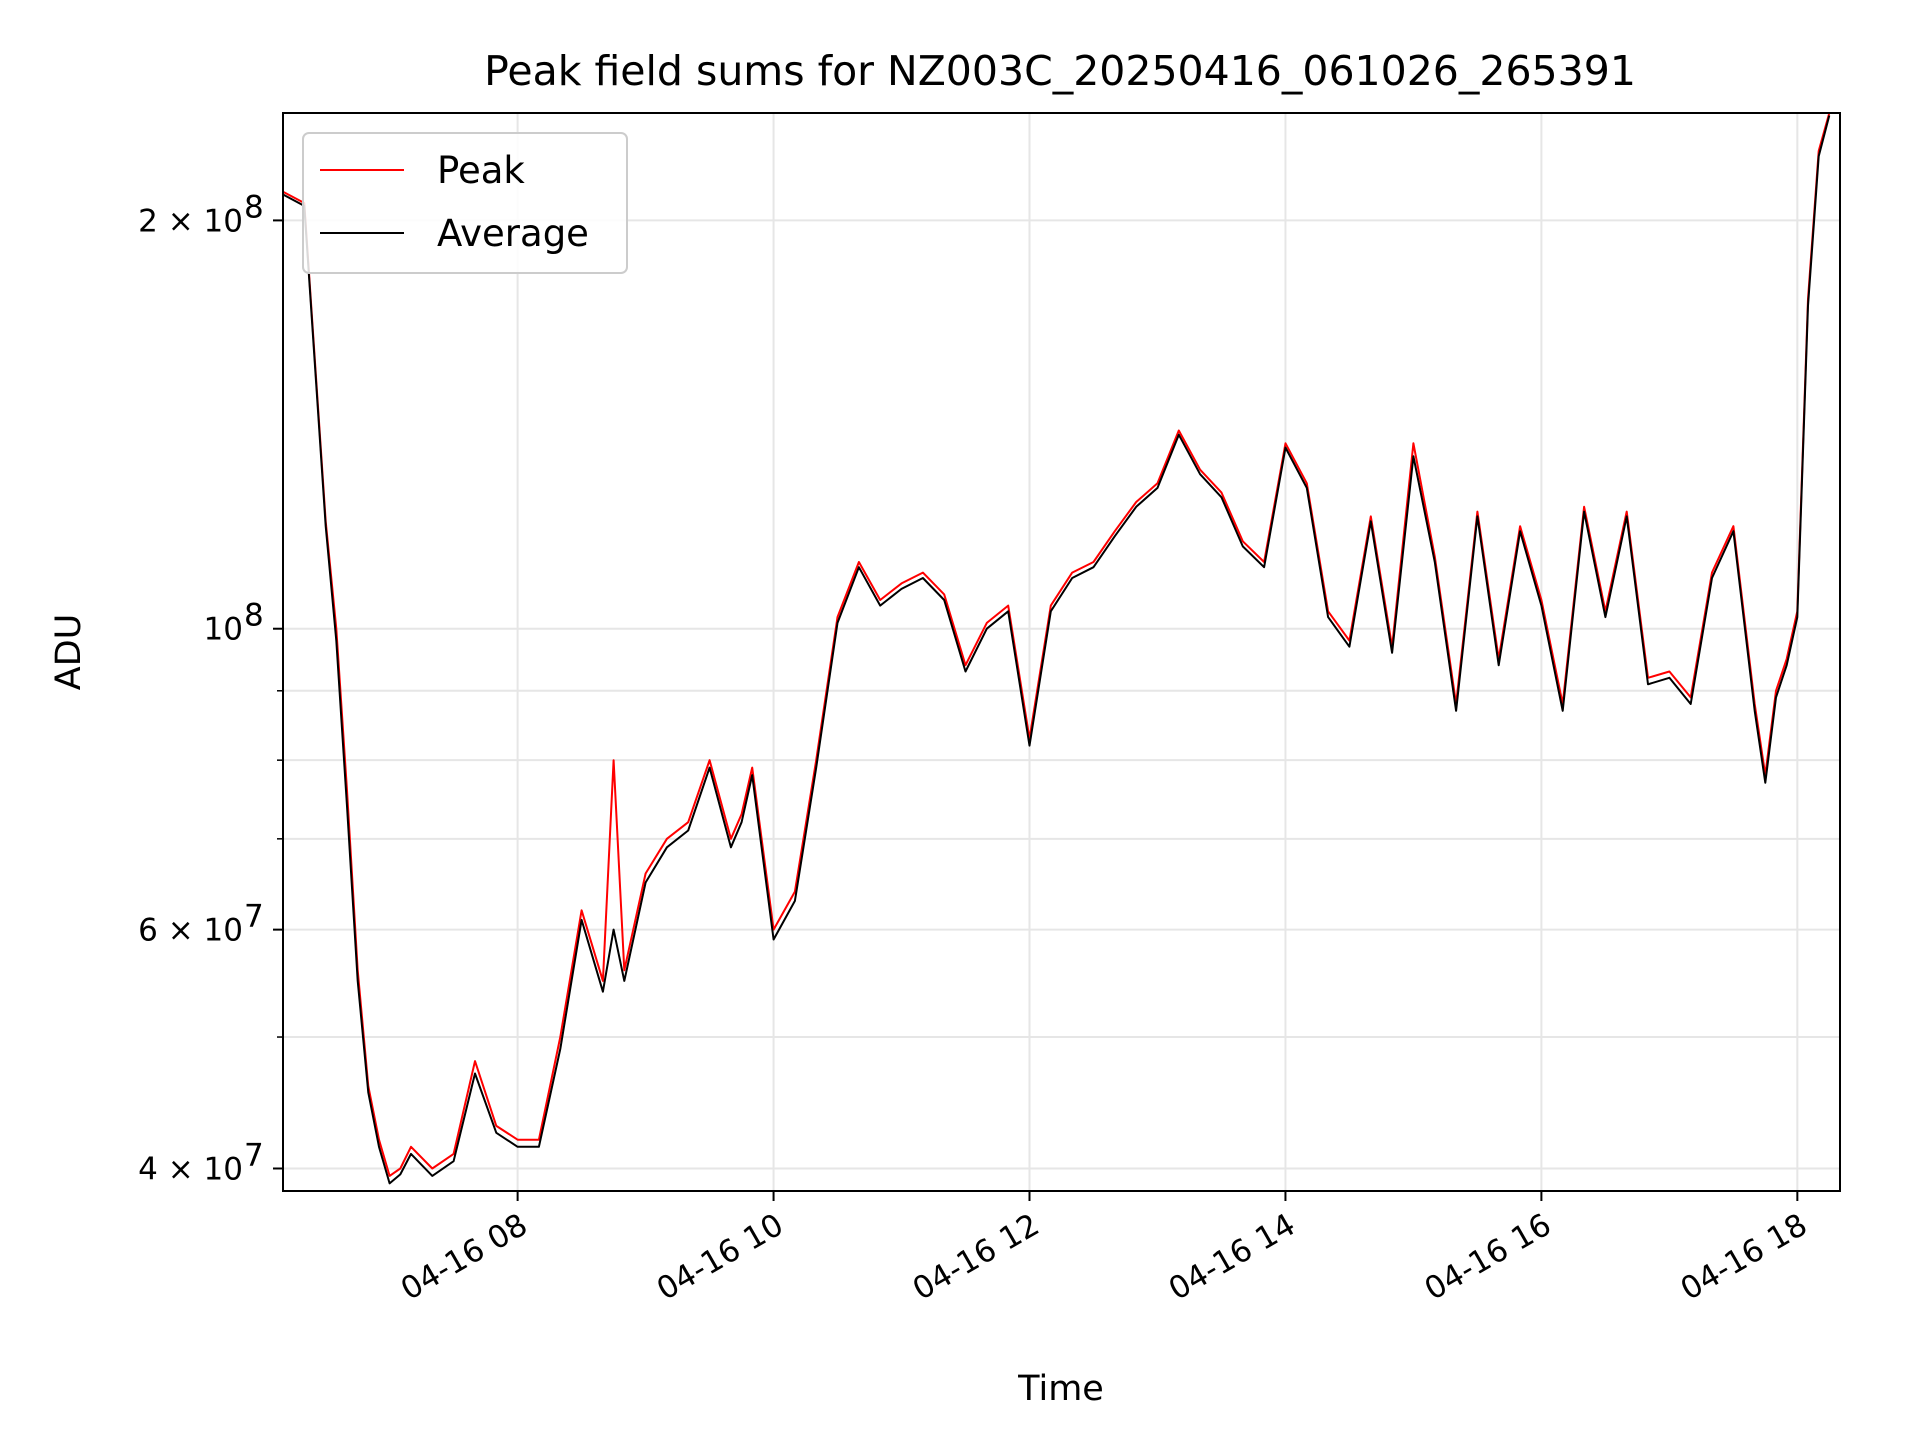 The height and width of the screenshot is (1440, 1920). Describe the element at coordinates (210, 688) in the screenshot. I see `y-axis: 4 × 10 76 × 10 710 82 × 10 8` at that location.